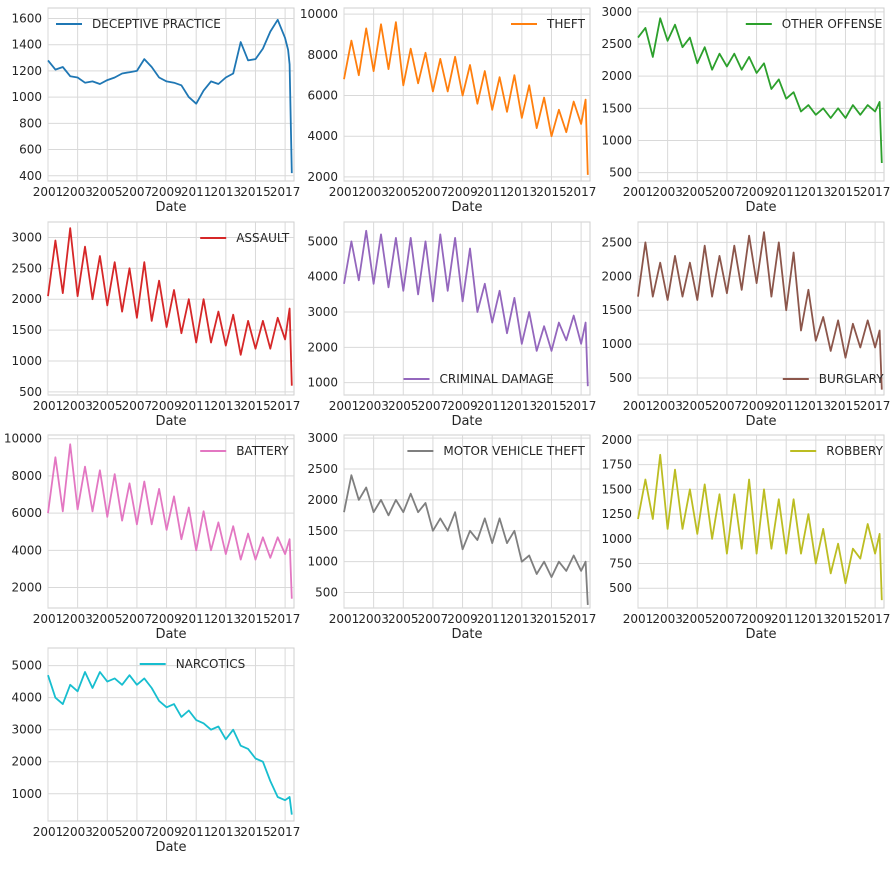 This screenshot has width=896, height=872. What do you see at coordinates (322, 96) in the screenshot?
I see `y-tick-label: 6000` at bounding box center [322, 96].